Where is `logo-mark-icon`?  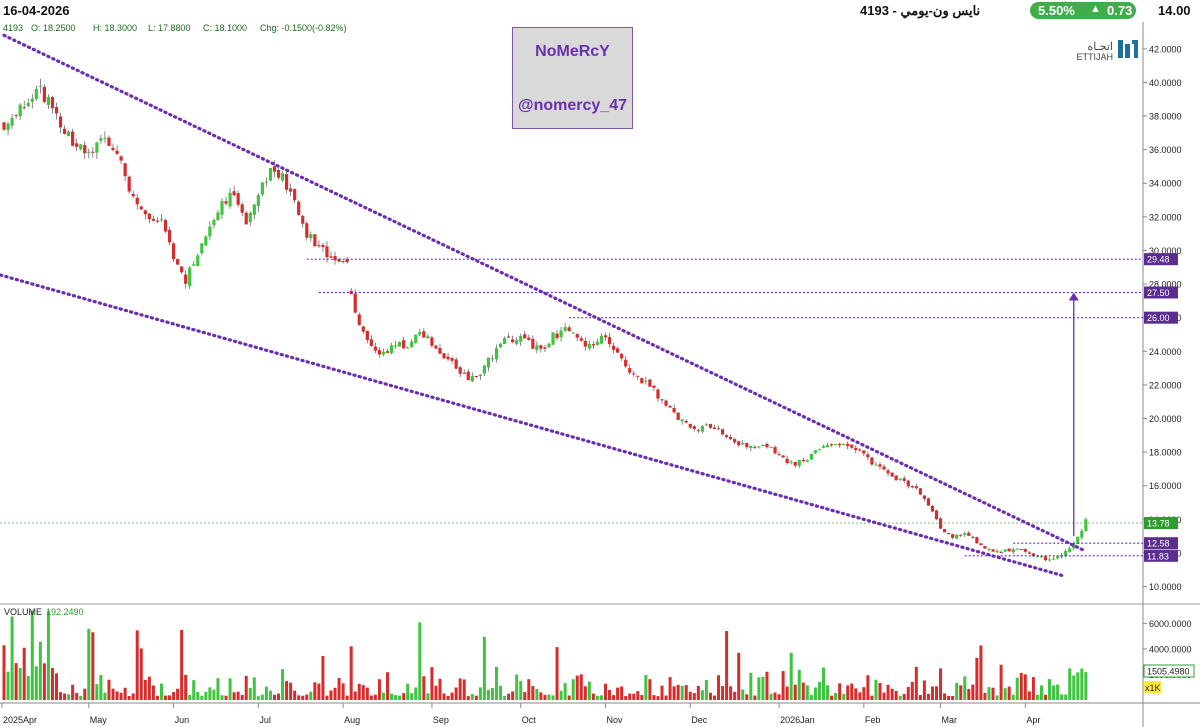
logo-mark-icon is located at coordinates (1136, 51).